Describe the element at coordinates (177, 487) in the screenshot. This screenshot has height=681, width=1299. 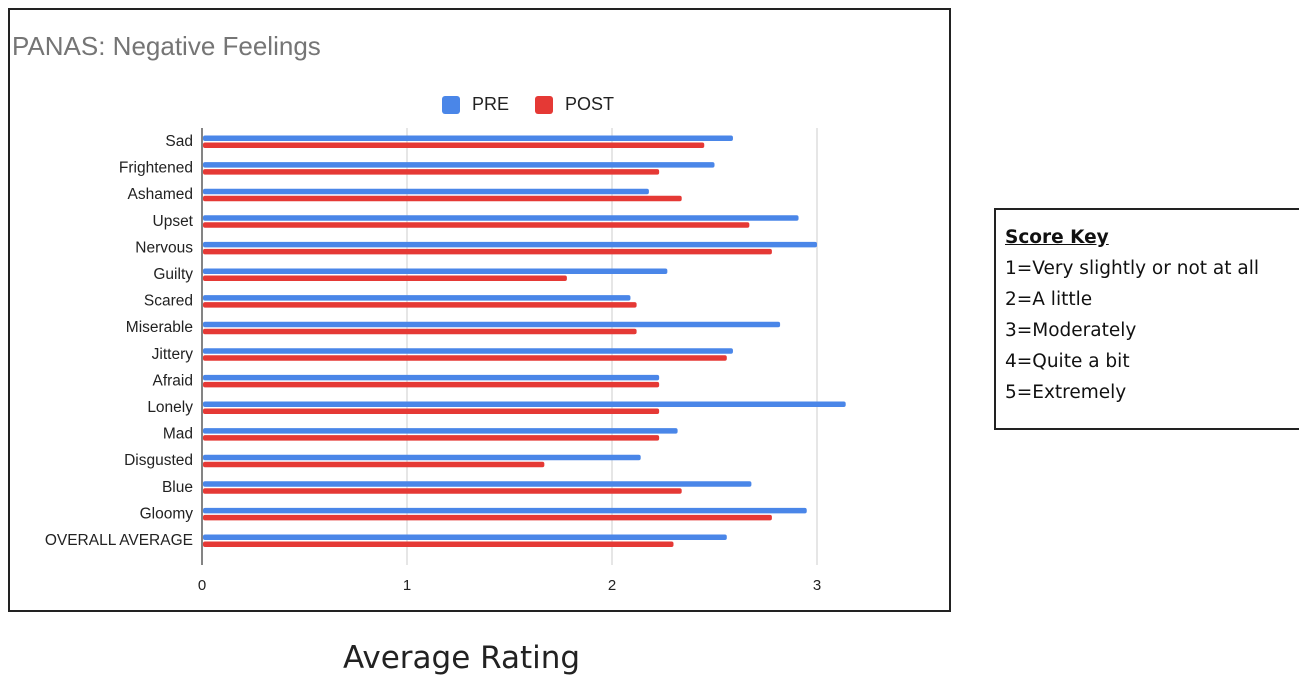
I see `y-tick-label: Blue` at that location.